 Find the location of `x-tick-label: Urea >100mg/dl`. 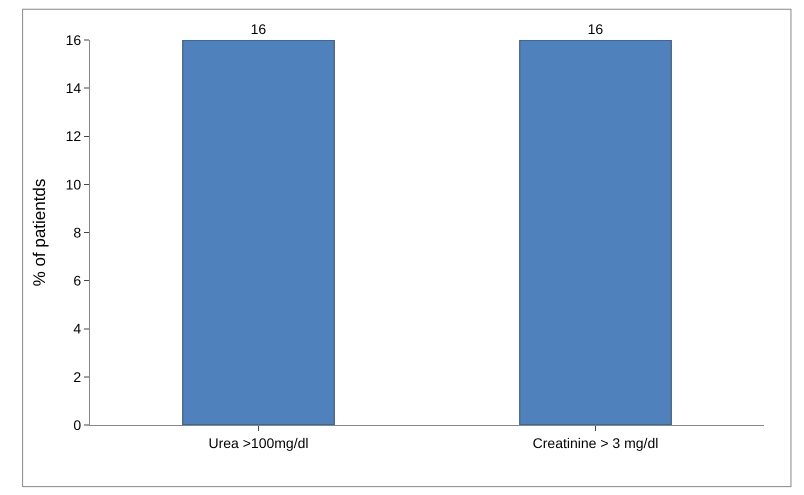

x-tick-label: Urea >100mg/dl is located at coordinates (258, 442).